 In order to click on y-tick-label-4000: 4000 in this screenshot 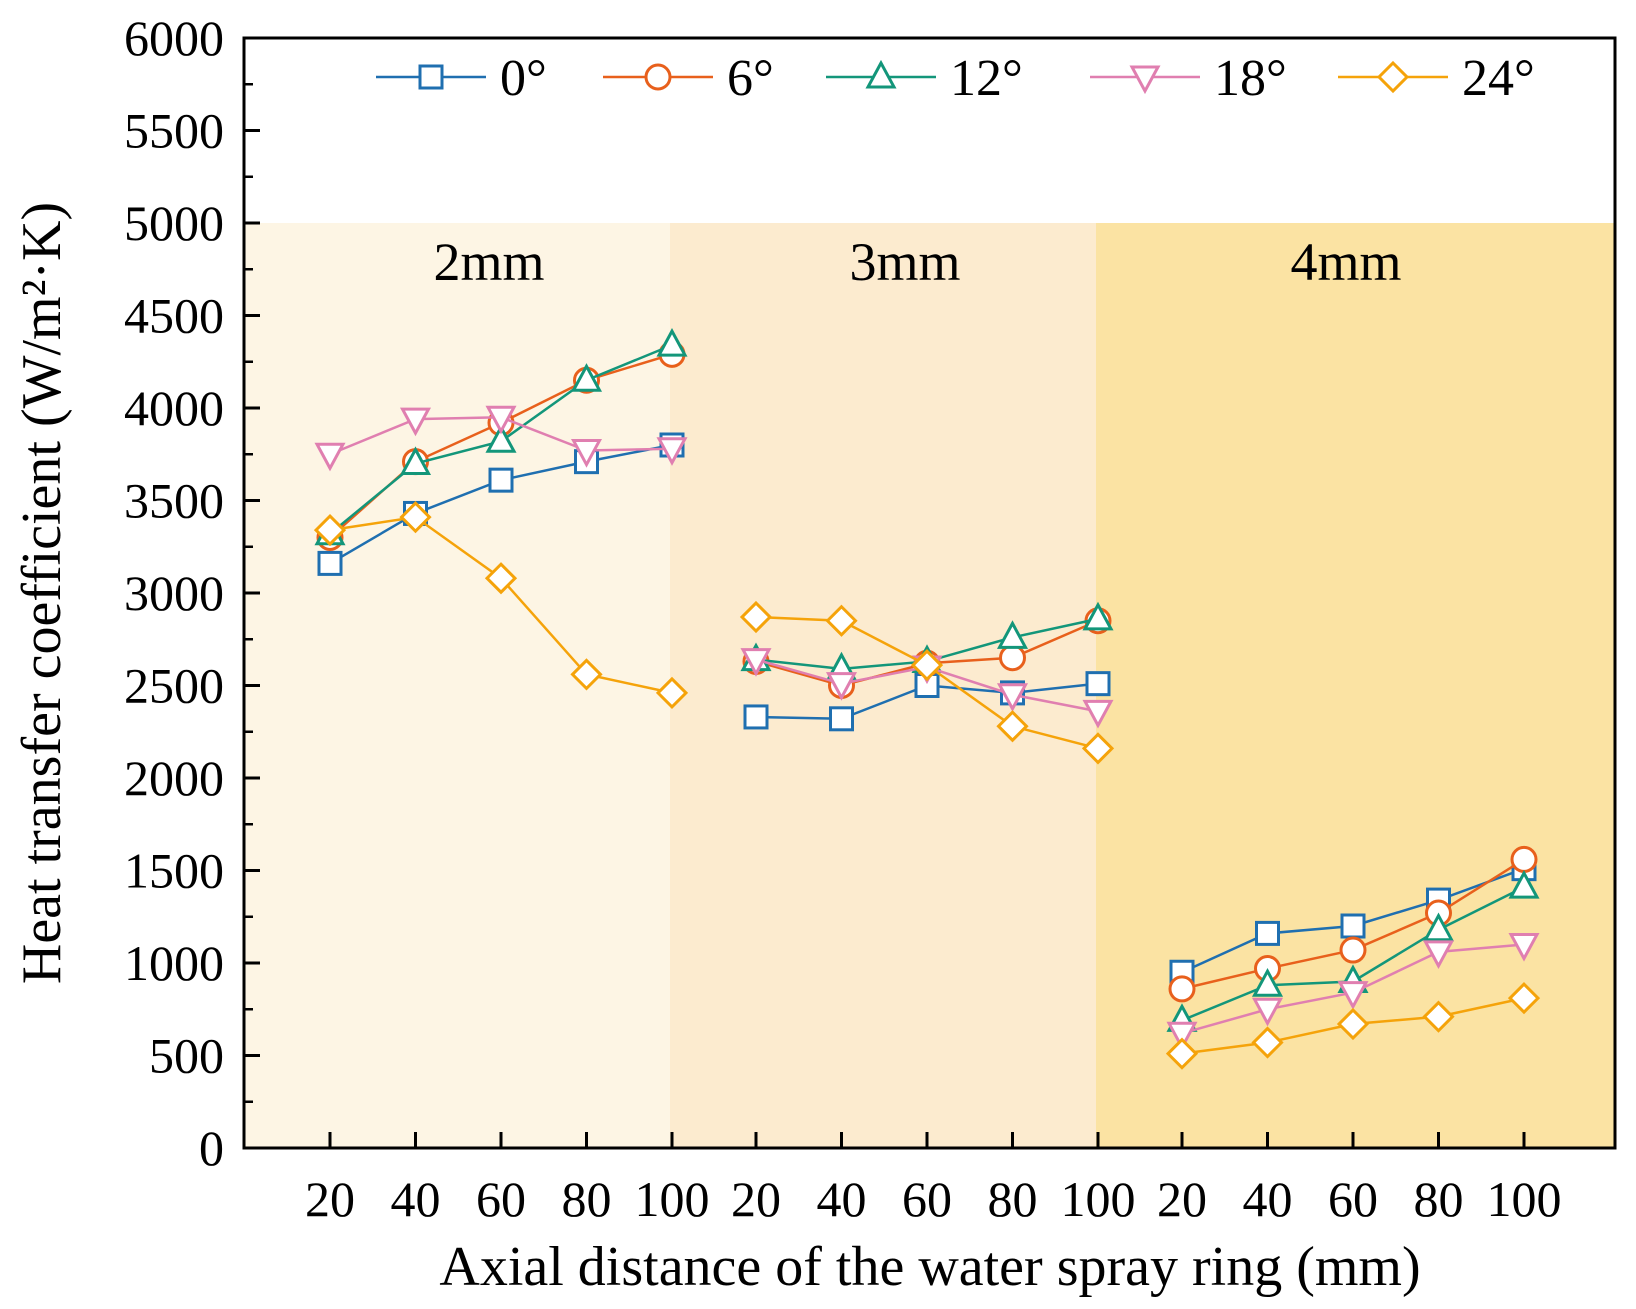, I will do `click(174, 408)`.